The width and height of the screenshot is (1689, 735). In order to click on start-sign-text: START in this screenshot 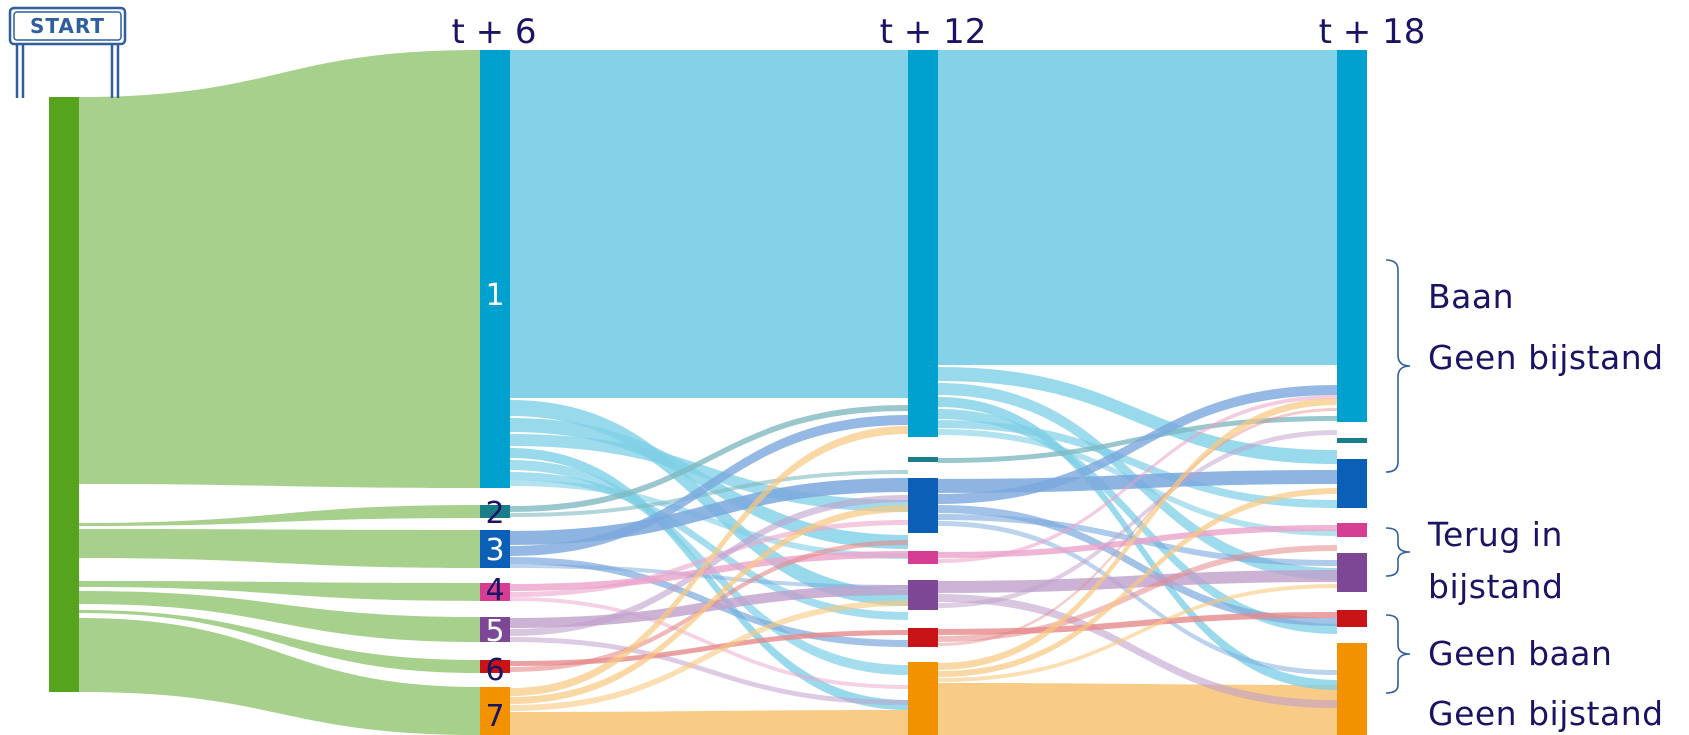, I will do `click(67, 26)`.